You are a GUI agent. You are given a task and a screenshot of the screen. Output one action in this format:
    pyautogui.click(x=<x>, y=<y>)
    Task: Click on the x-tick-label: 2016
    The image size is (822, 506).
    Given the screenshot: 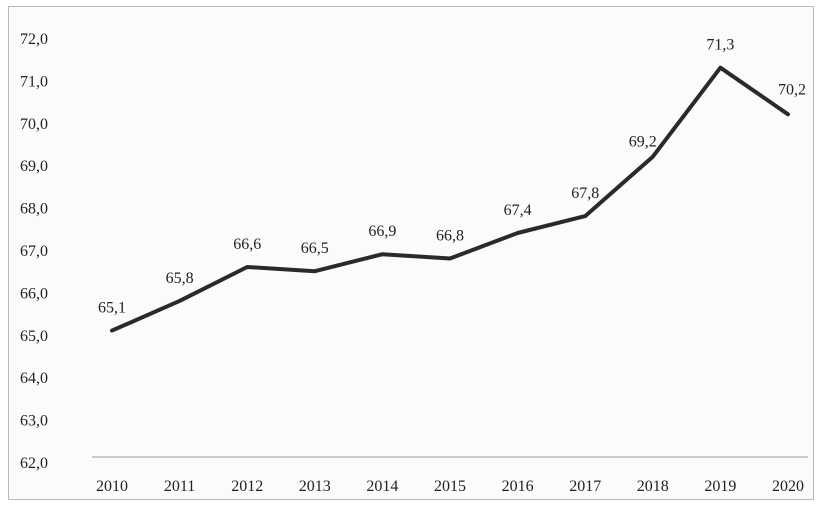 What is the action you would take?
    pyautogui.click(x=518, y=486)
    